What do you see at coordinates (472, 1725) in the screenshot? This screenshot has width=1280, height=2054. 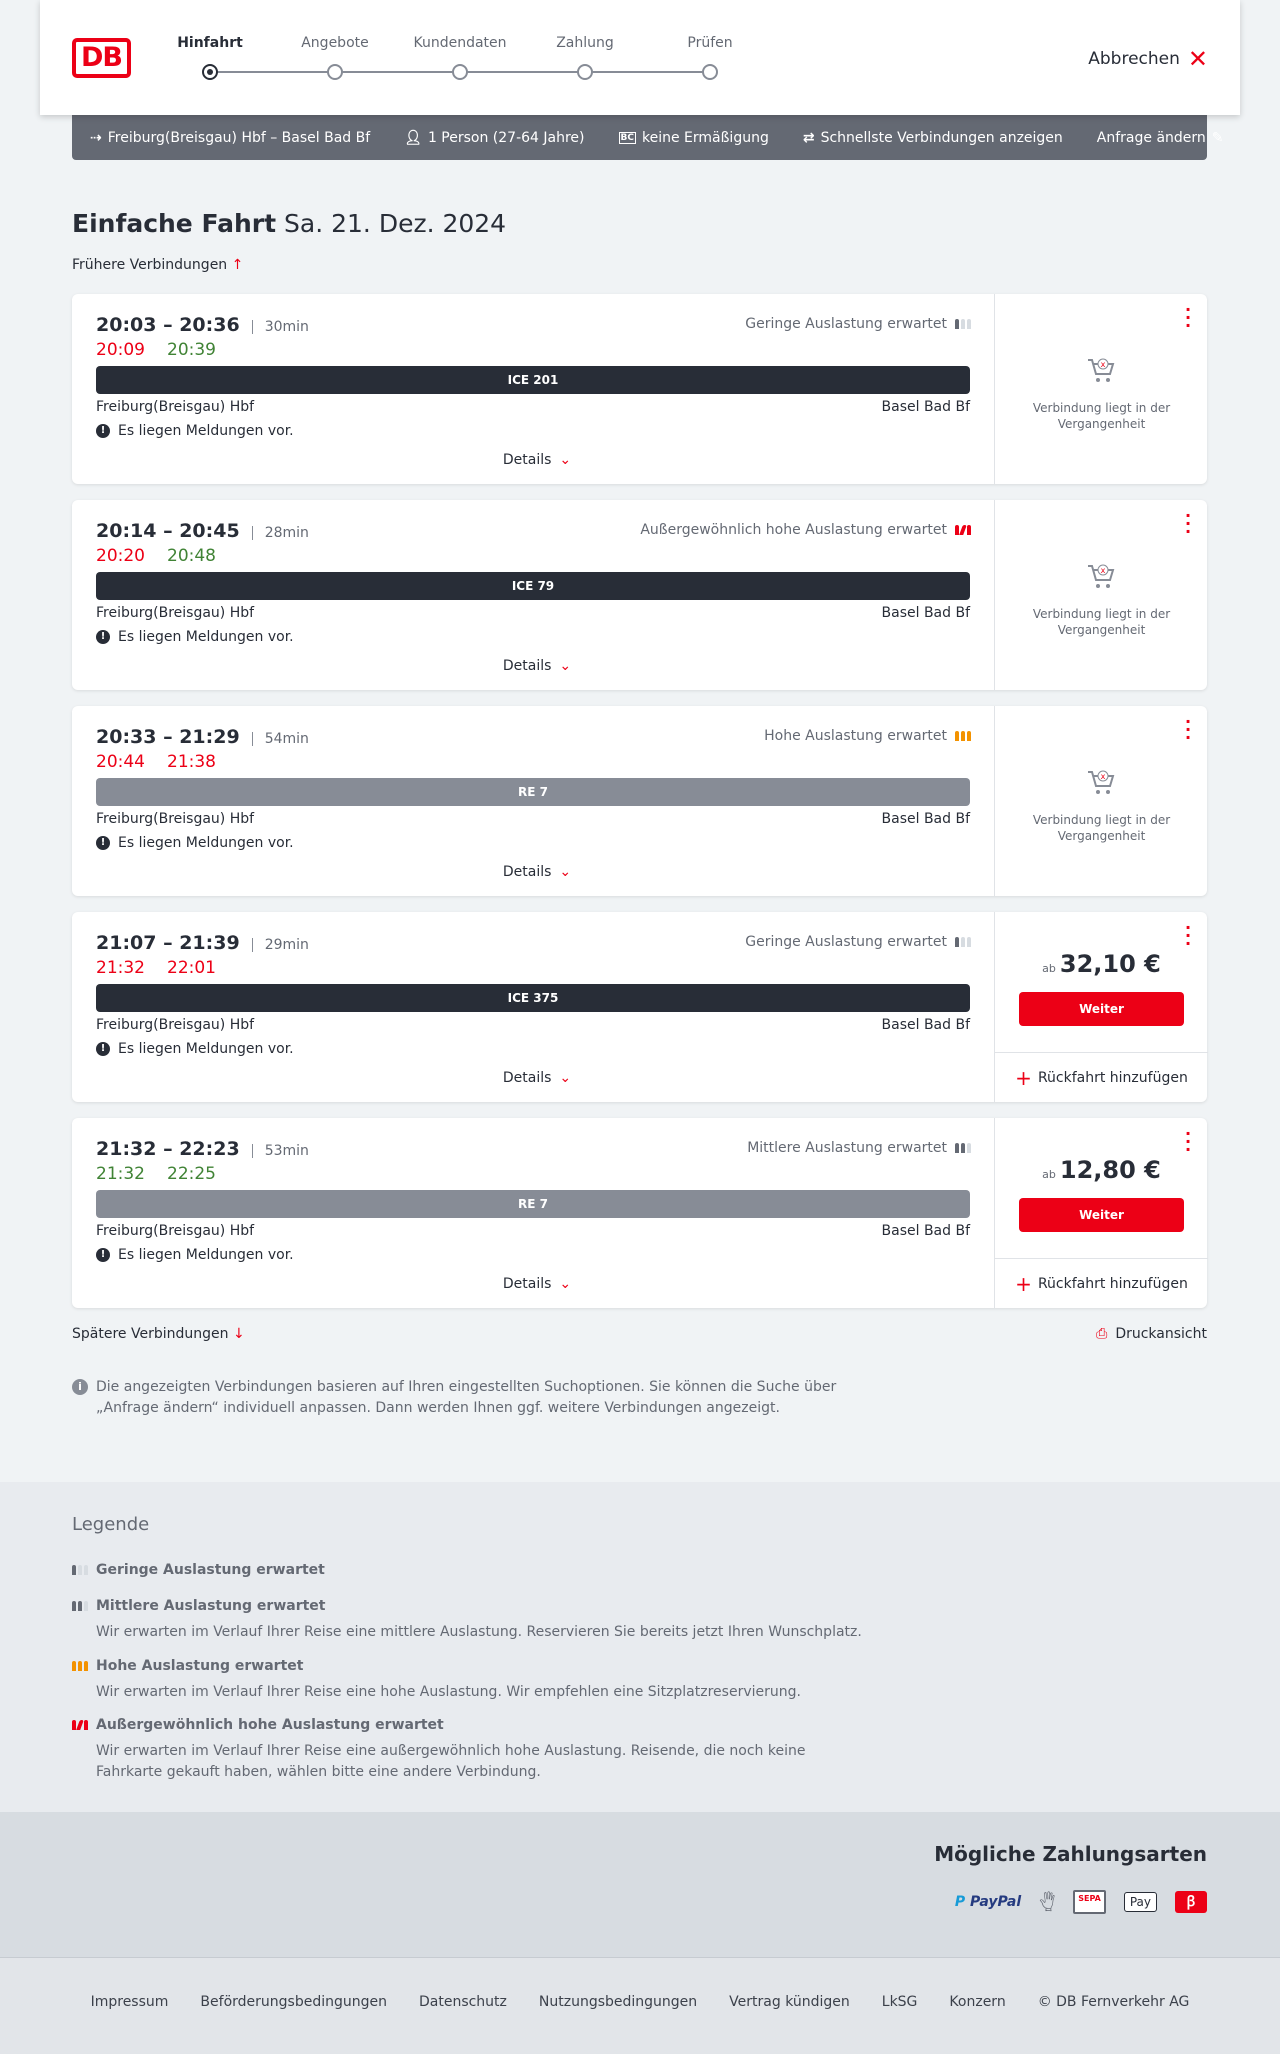 I see `legend-item-title: Außergewöhnlich hohe Auslastung erwartet` at bounding box center [472, 1725].